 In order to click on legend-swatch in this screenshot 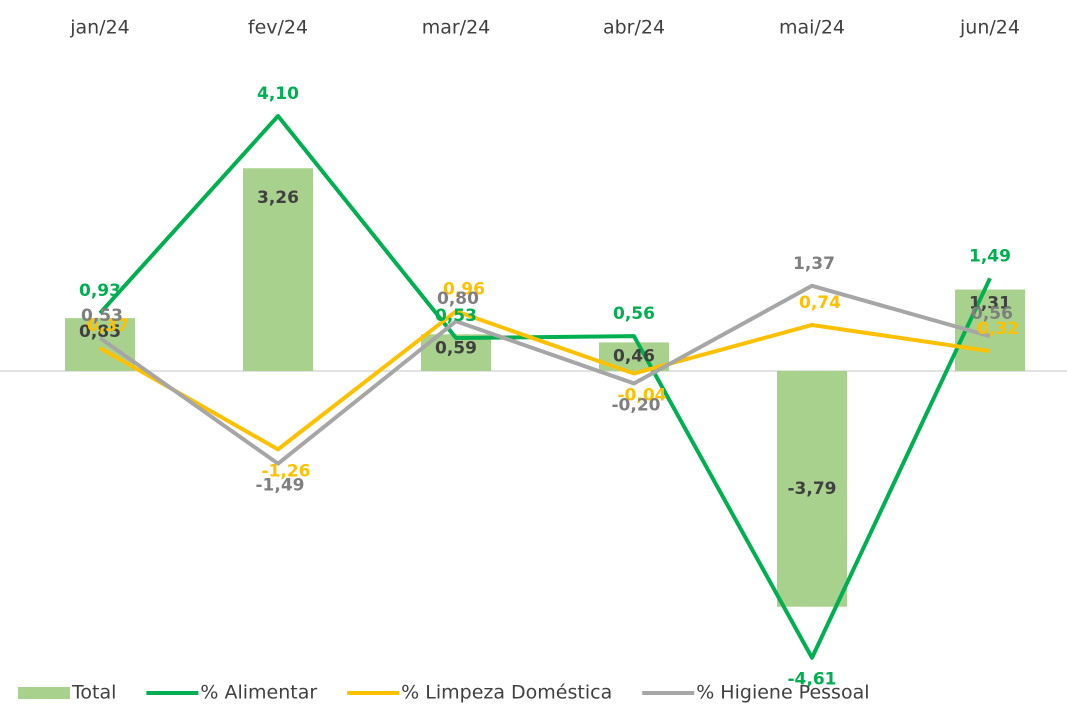, I will do `click(44, 693)`.